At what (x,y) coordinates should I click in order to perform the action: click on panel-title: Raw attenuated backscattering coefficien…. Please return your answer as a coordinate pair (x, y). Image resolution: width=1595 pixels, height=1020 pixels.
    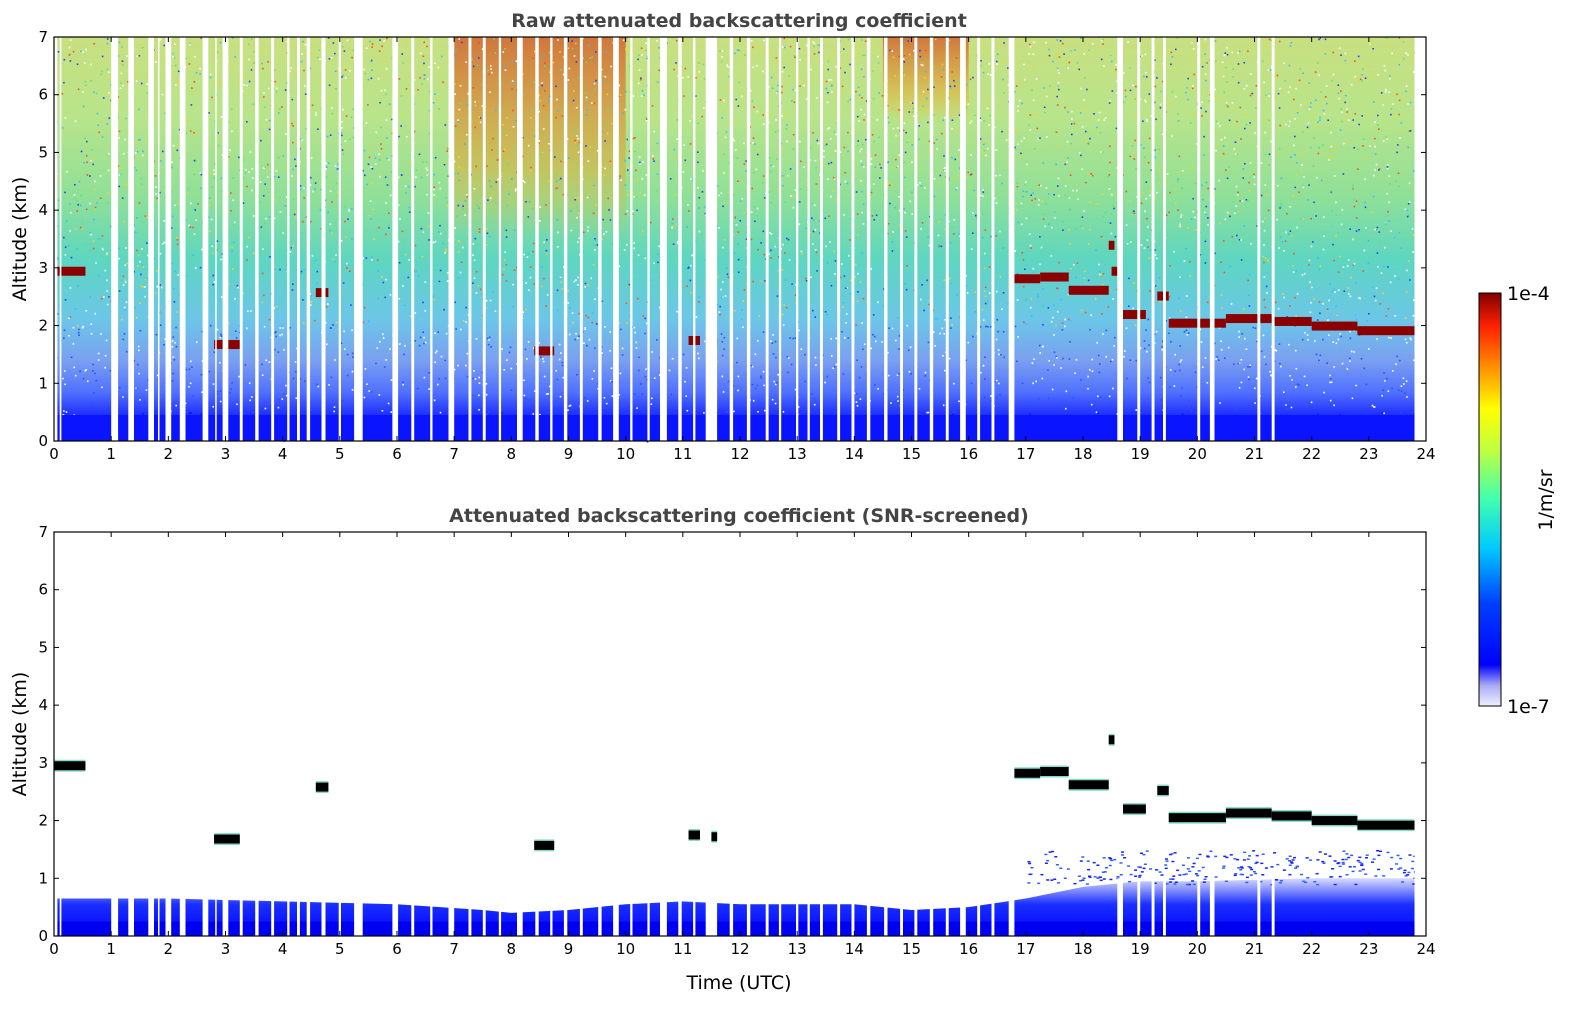
    Looking at the image, I should click on (739, 21).